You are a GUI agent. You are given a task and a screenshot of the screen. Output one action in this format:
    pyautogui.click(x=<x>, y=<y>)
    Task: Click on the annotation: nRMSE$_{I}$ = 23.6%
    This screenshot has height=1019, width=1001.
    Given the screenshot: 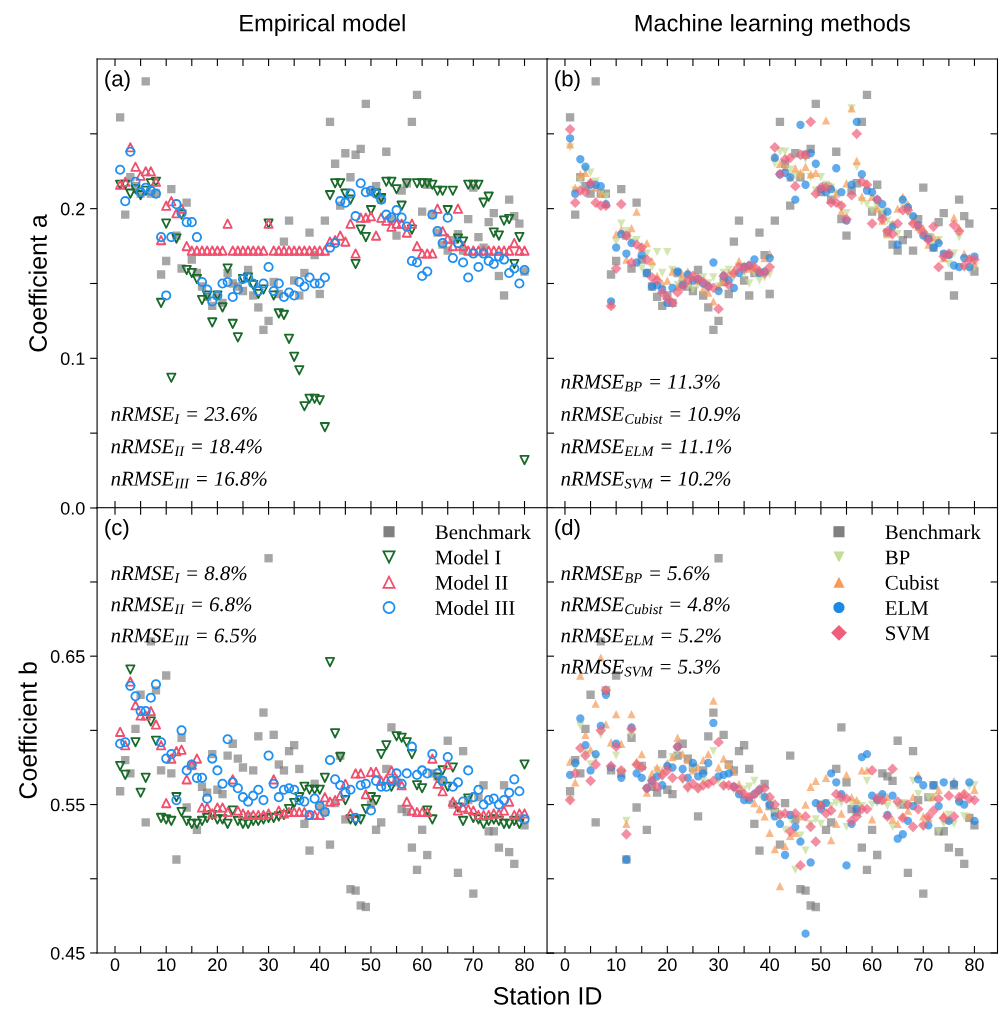 What is the action you would take?
    pyautogui.click(x=184, y=415)
    